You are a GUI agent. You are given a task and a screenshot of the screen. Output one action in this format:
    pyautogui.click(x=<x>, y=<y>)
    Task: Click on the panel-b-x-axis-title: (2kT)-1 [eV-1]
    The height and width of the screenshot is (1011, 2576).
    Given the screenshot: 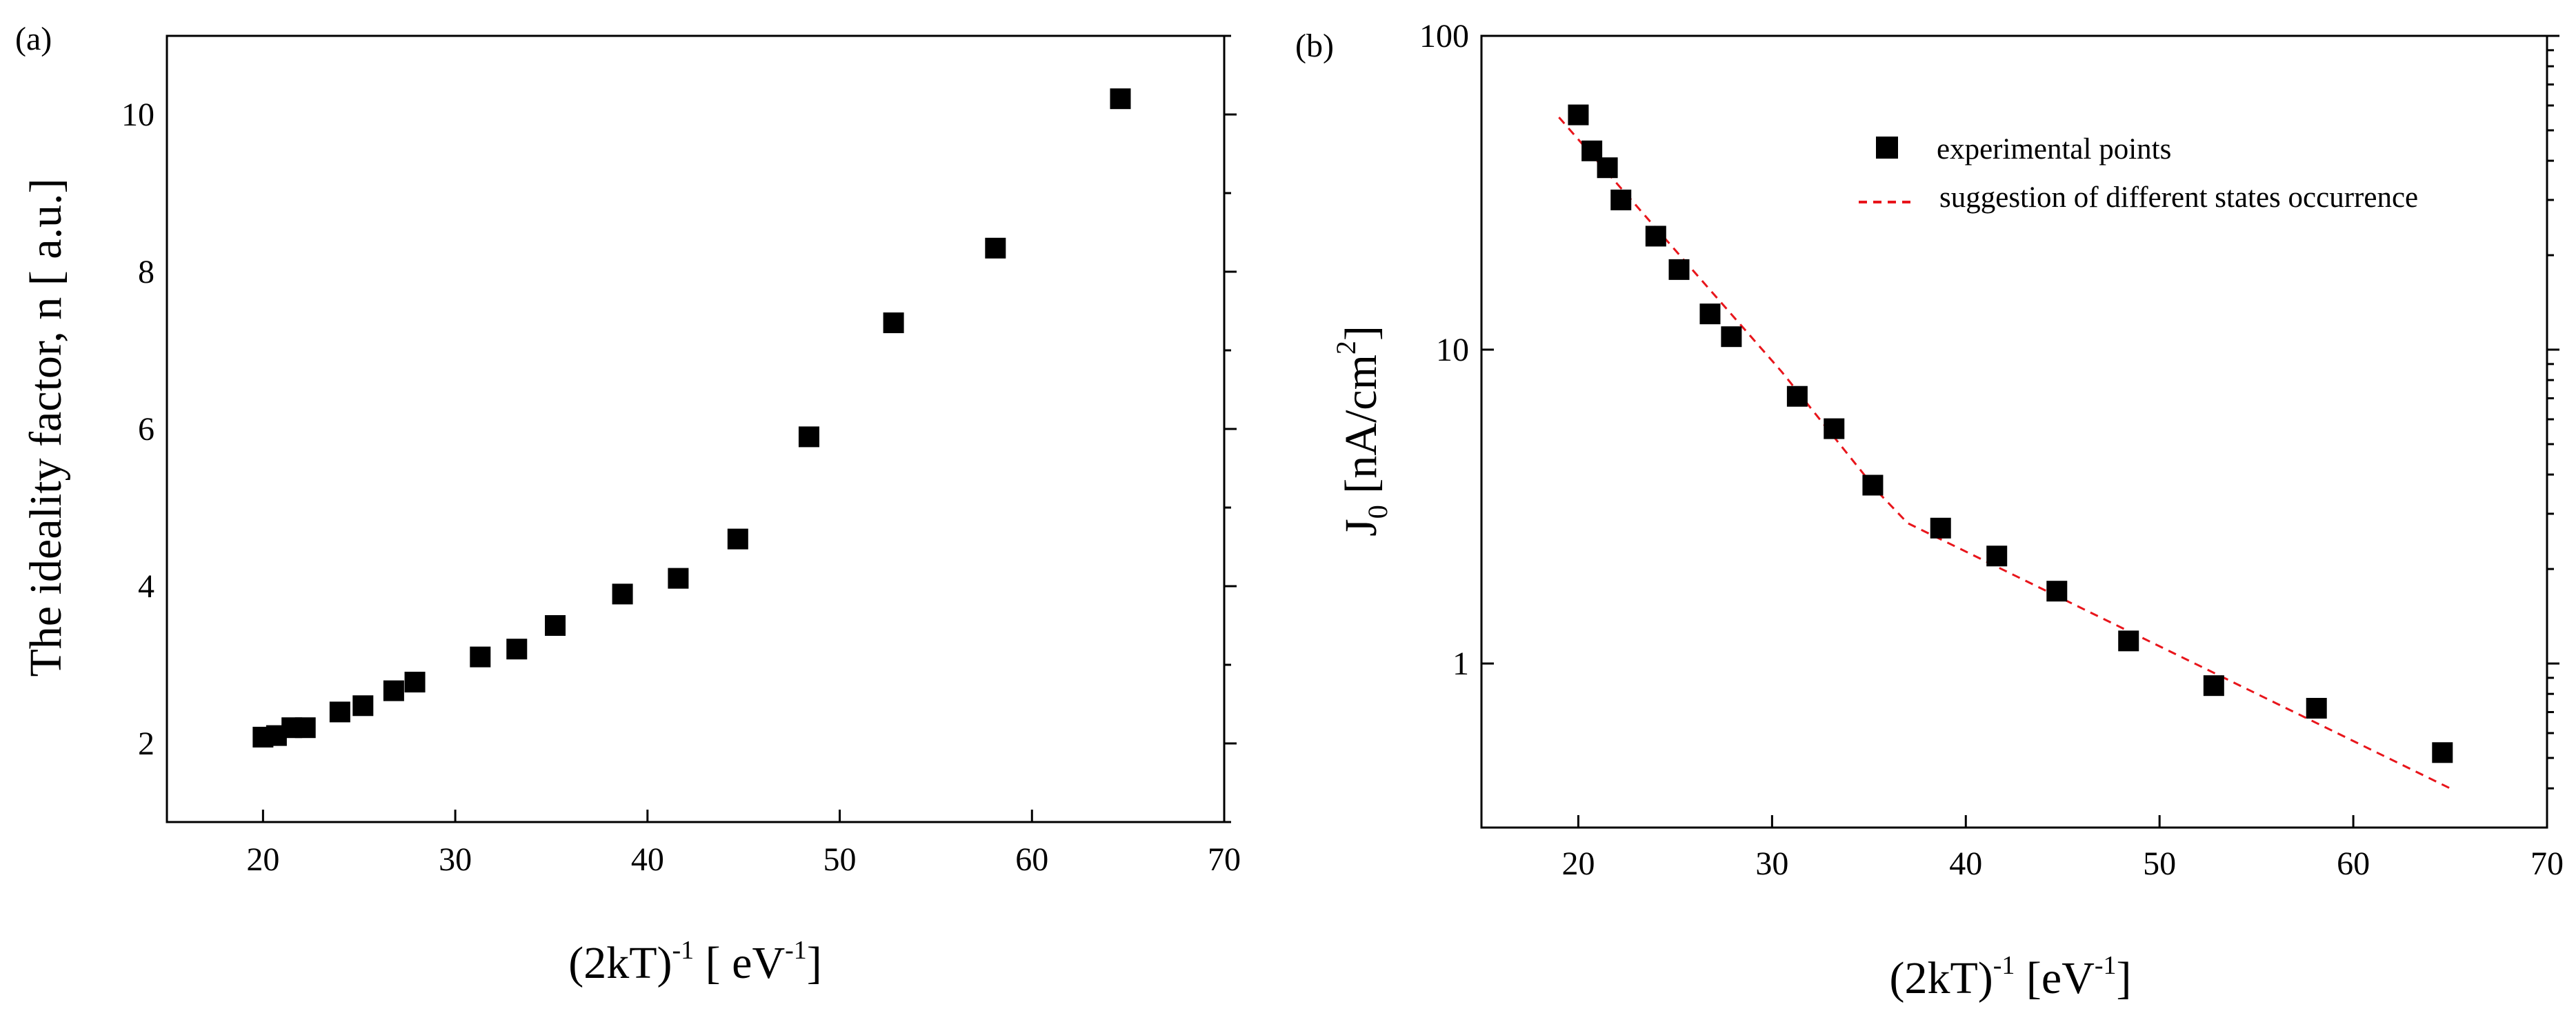 What is the action you would take?
    pyautogui.click(x=2010, y=977)
    